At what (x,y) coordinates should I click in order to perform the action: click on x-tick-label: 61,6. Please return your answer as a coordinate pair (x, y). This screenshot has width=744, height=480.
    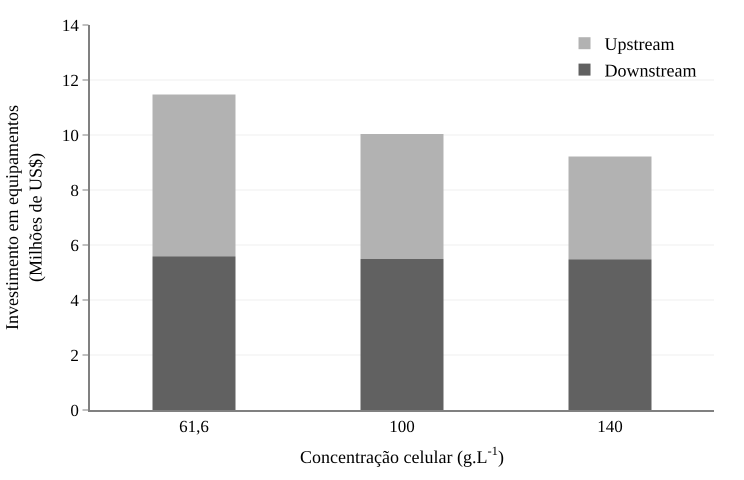
    Looking at the image, I should click on (194, 426).